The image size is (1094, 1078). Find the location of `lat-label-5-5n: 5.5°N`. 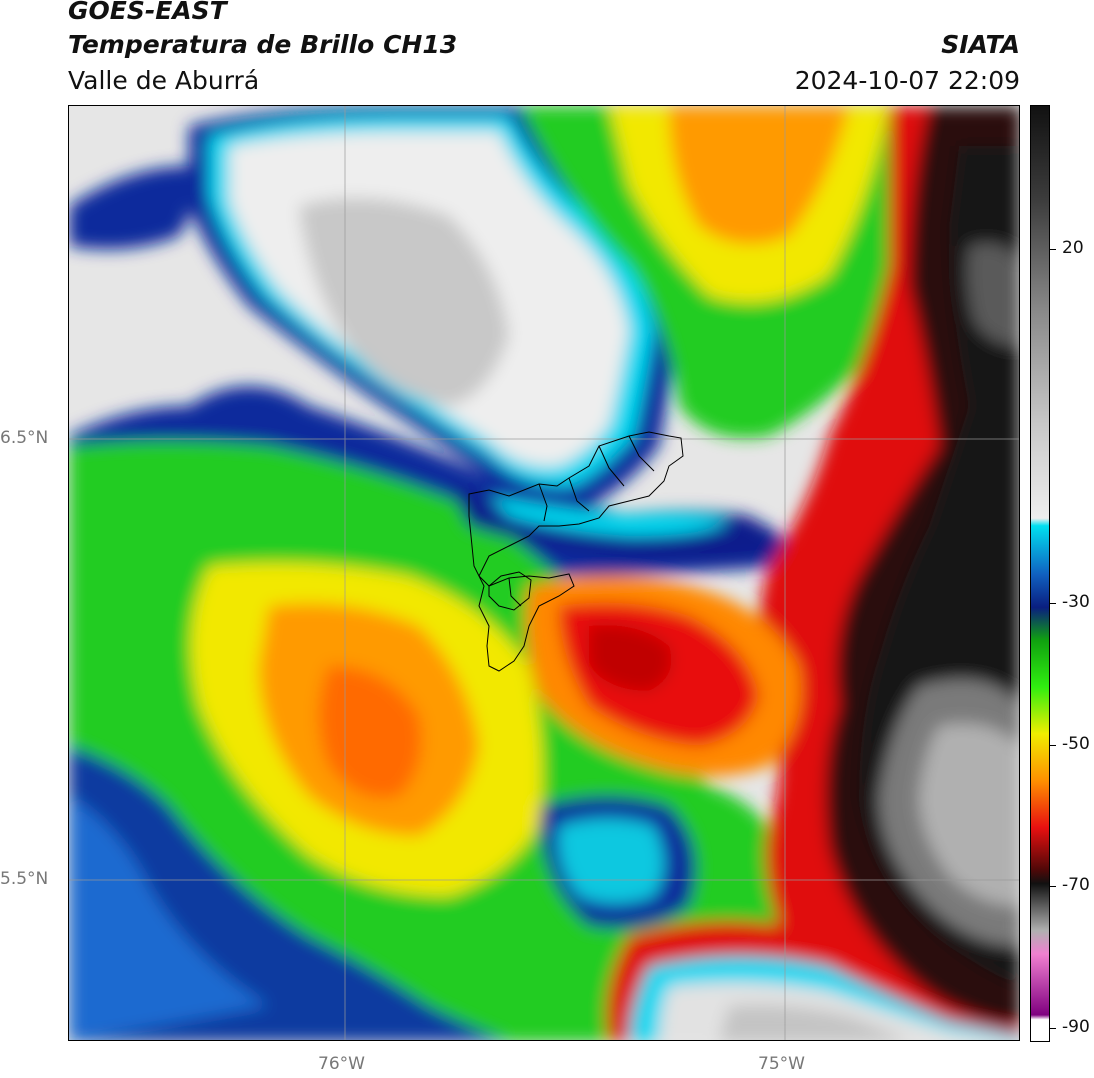

lat-label-5-5n: 5.5°N is located at coordinates (24, 879).